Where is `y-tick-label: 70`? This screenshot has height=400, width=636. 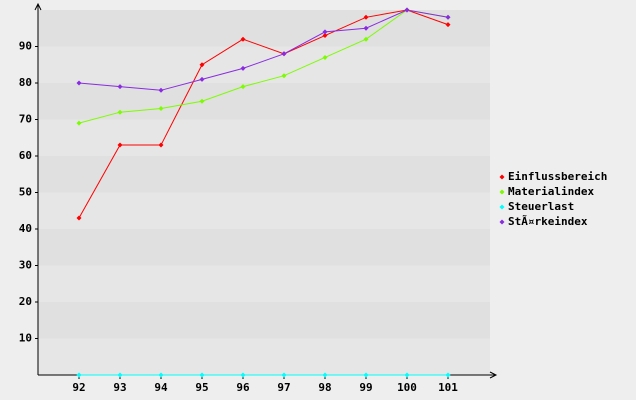 y-tick-label: 70 is located at coordinates (25, 119).